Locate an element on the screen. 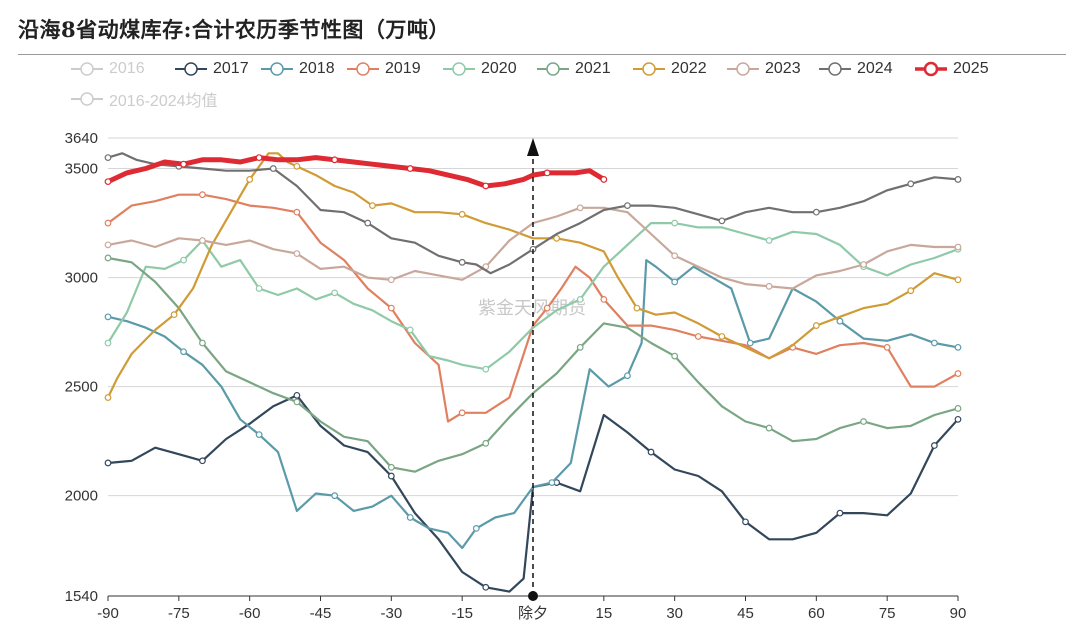 The width and height of the screenshot is (1080, 630). y-tick-label: 1540 is located at coordinates (81, 596).